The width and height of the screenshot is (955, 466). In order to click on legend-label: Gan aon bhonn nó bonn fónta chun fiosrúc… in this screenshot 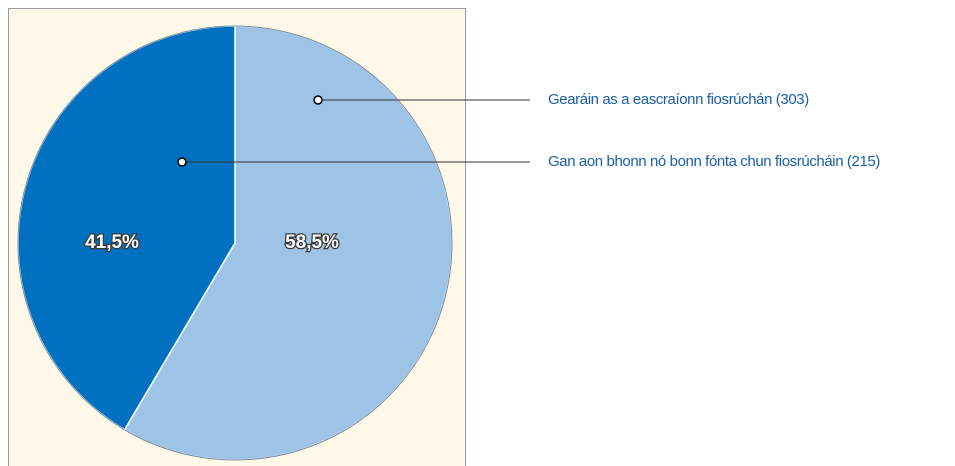, I will do `click(714, 161)`.